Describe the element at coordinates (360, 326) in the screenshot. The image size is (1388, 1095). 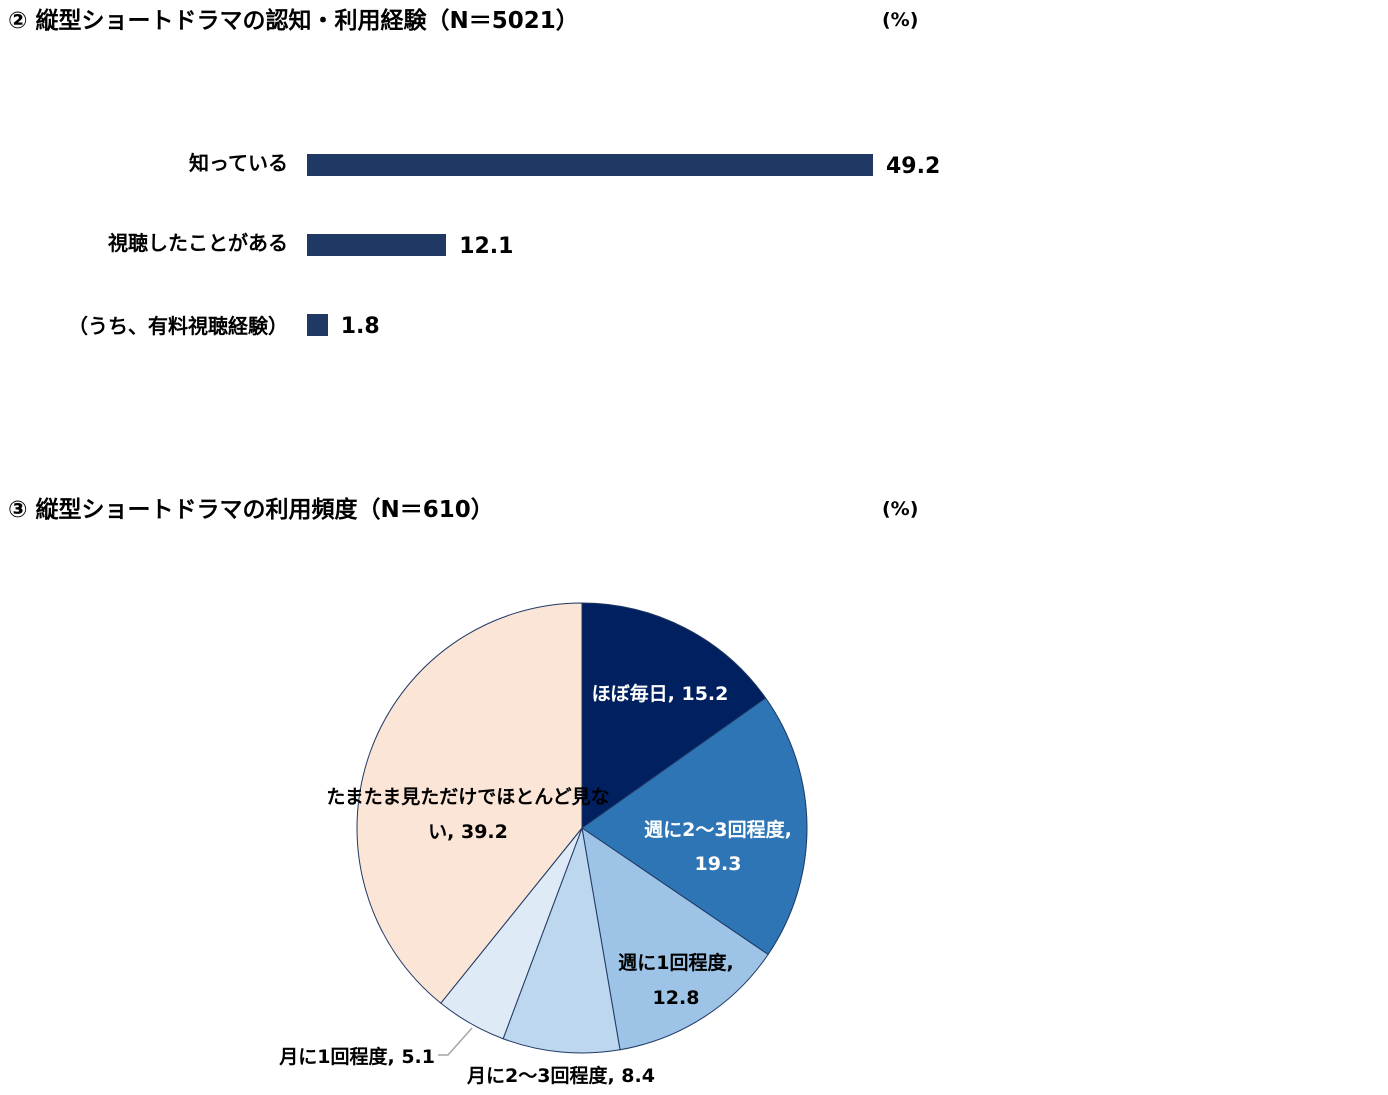
I see `bar-value-label: 1.8` at that location.